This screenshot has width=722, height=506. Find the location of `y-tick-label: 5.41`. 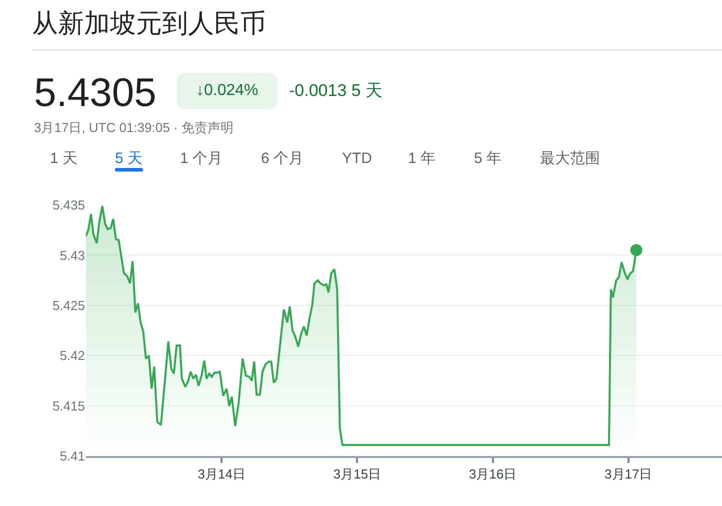

y-tick-label: 5.41 is located at coordinates (72, 456).